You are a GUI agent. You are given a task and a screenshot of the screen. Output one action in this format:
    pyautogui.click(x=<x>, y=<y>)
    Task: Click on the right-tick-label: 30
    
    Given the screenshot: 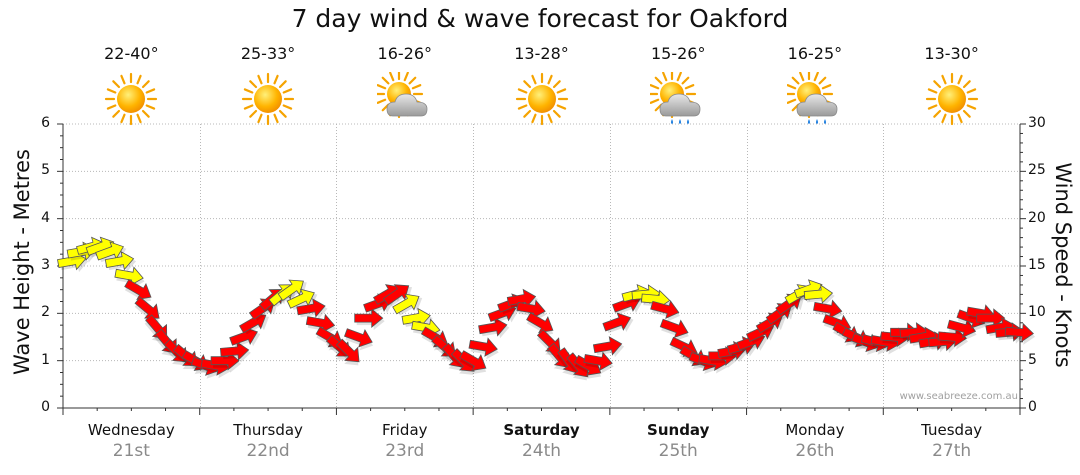 What is the action you would take?
    pyautogui.click(x=1037, y=123)
    